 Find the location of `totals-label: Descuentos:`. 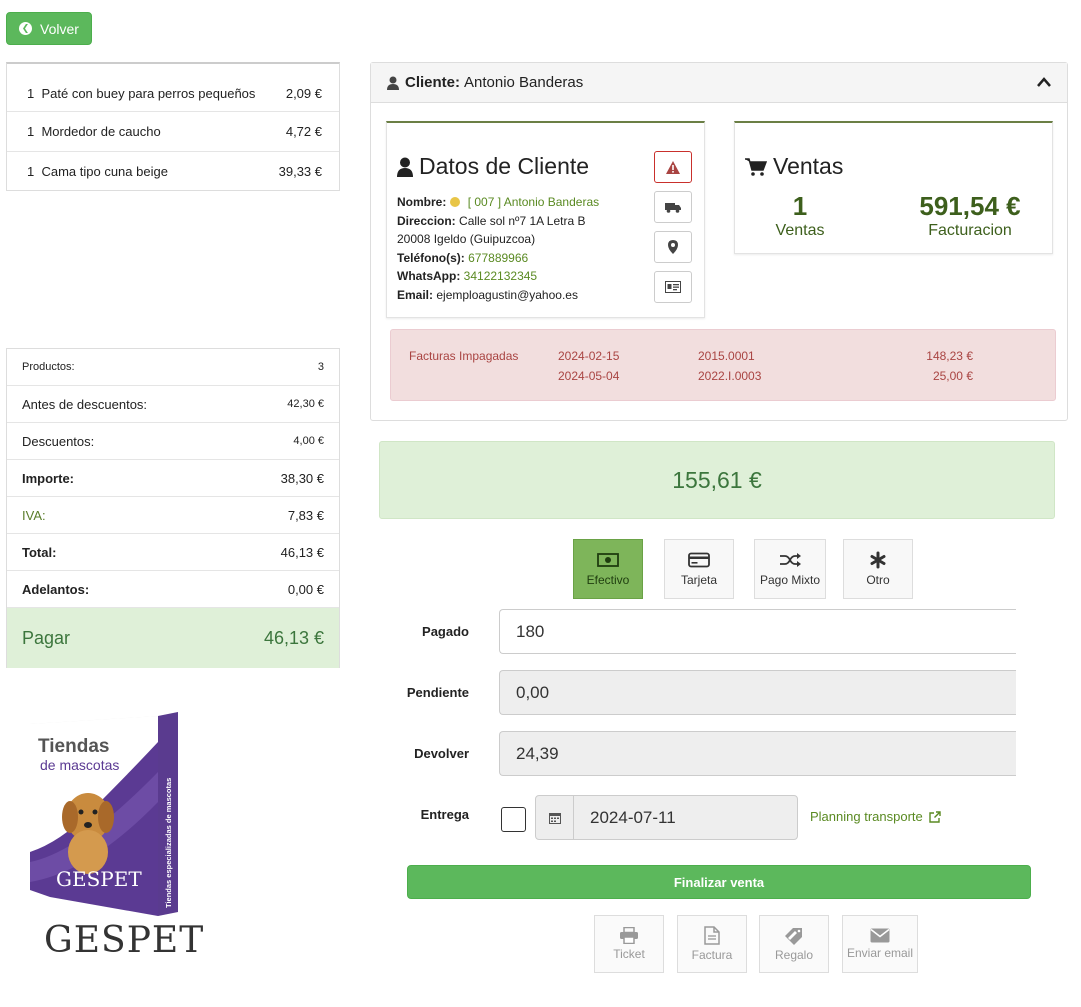

totals-label: Descuentos: is located at coordinates (58, 441).